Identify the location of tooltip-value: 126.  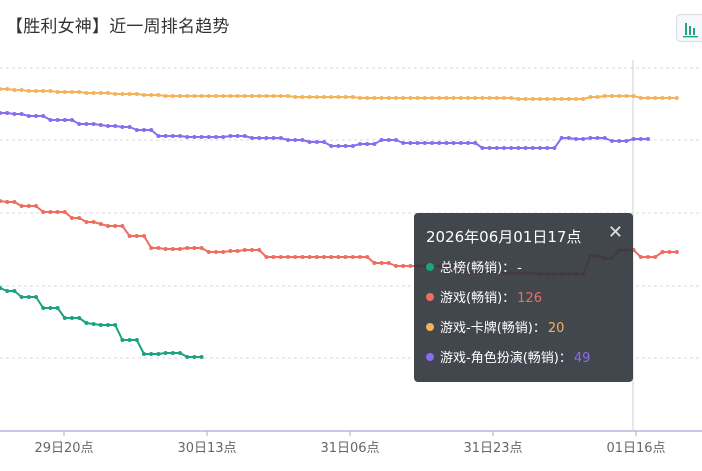
(529, 298).